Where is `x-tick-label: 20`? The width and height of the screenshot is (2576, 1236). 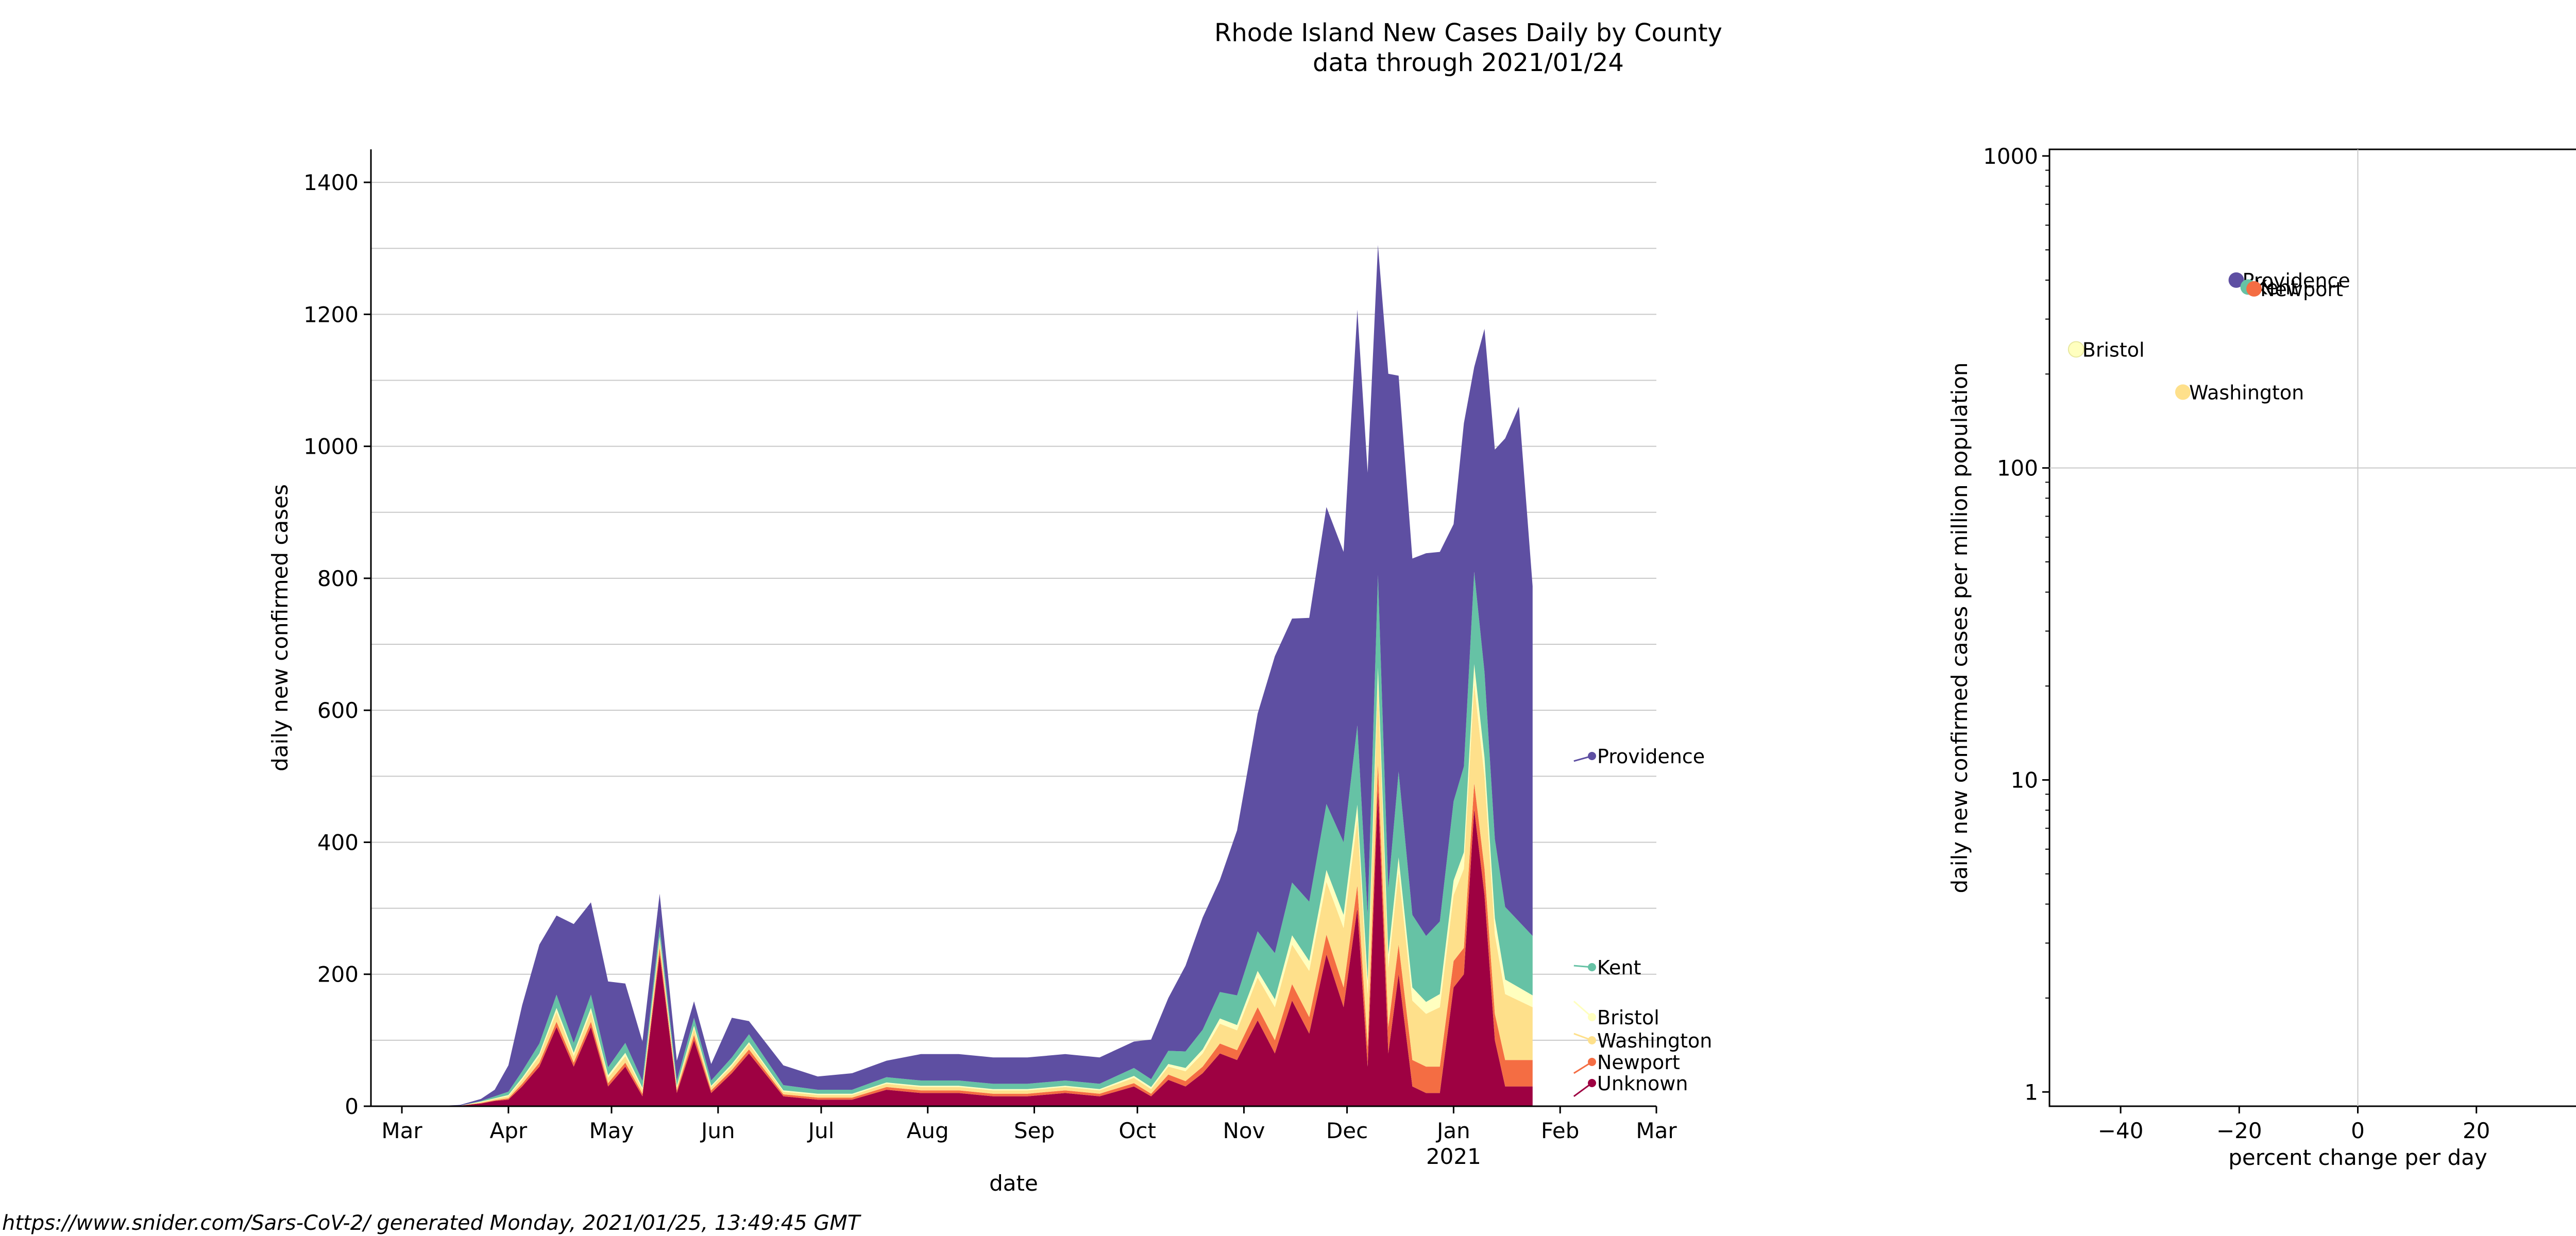 x-tick-label: 20 is located at coordinates (2476, 1131).